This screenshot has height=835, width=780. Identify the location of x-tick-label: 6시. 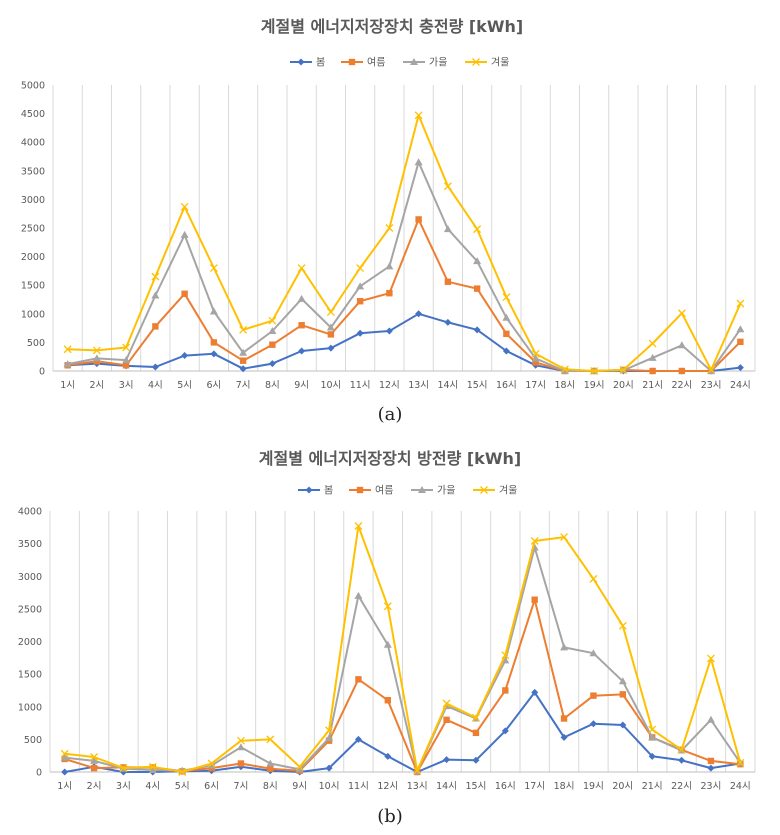
(213, 385).